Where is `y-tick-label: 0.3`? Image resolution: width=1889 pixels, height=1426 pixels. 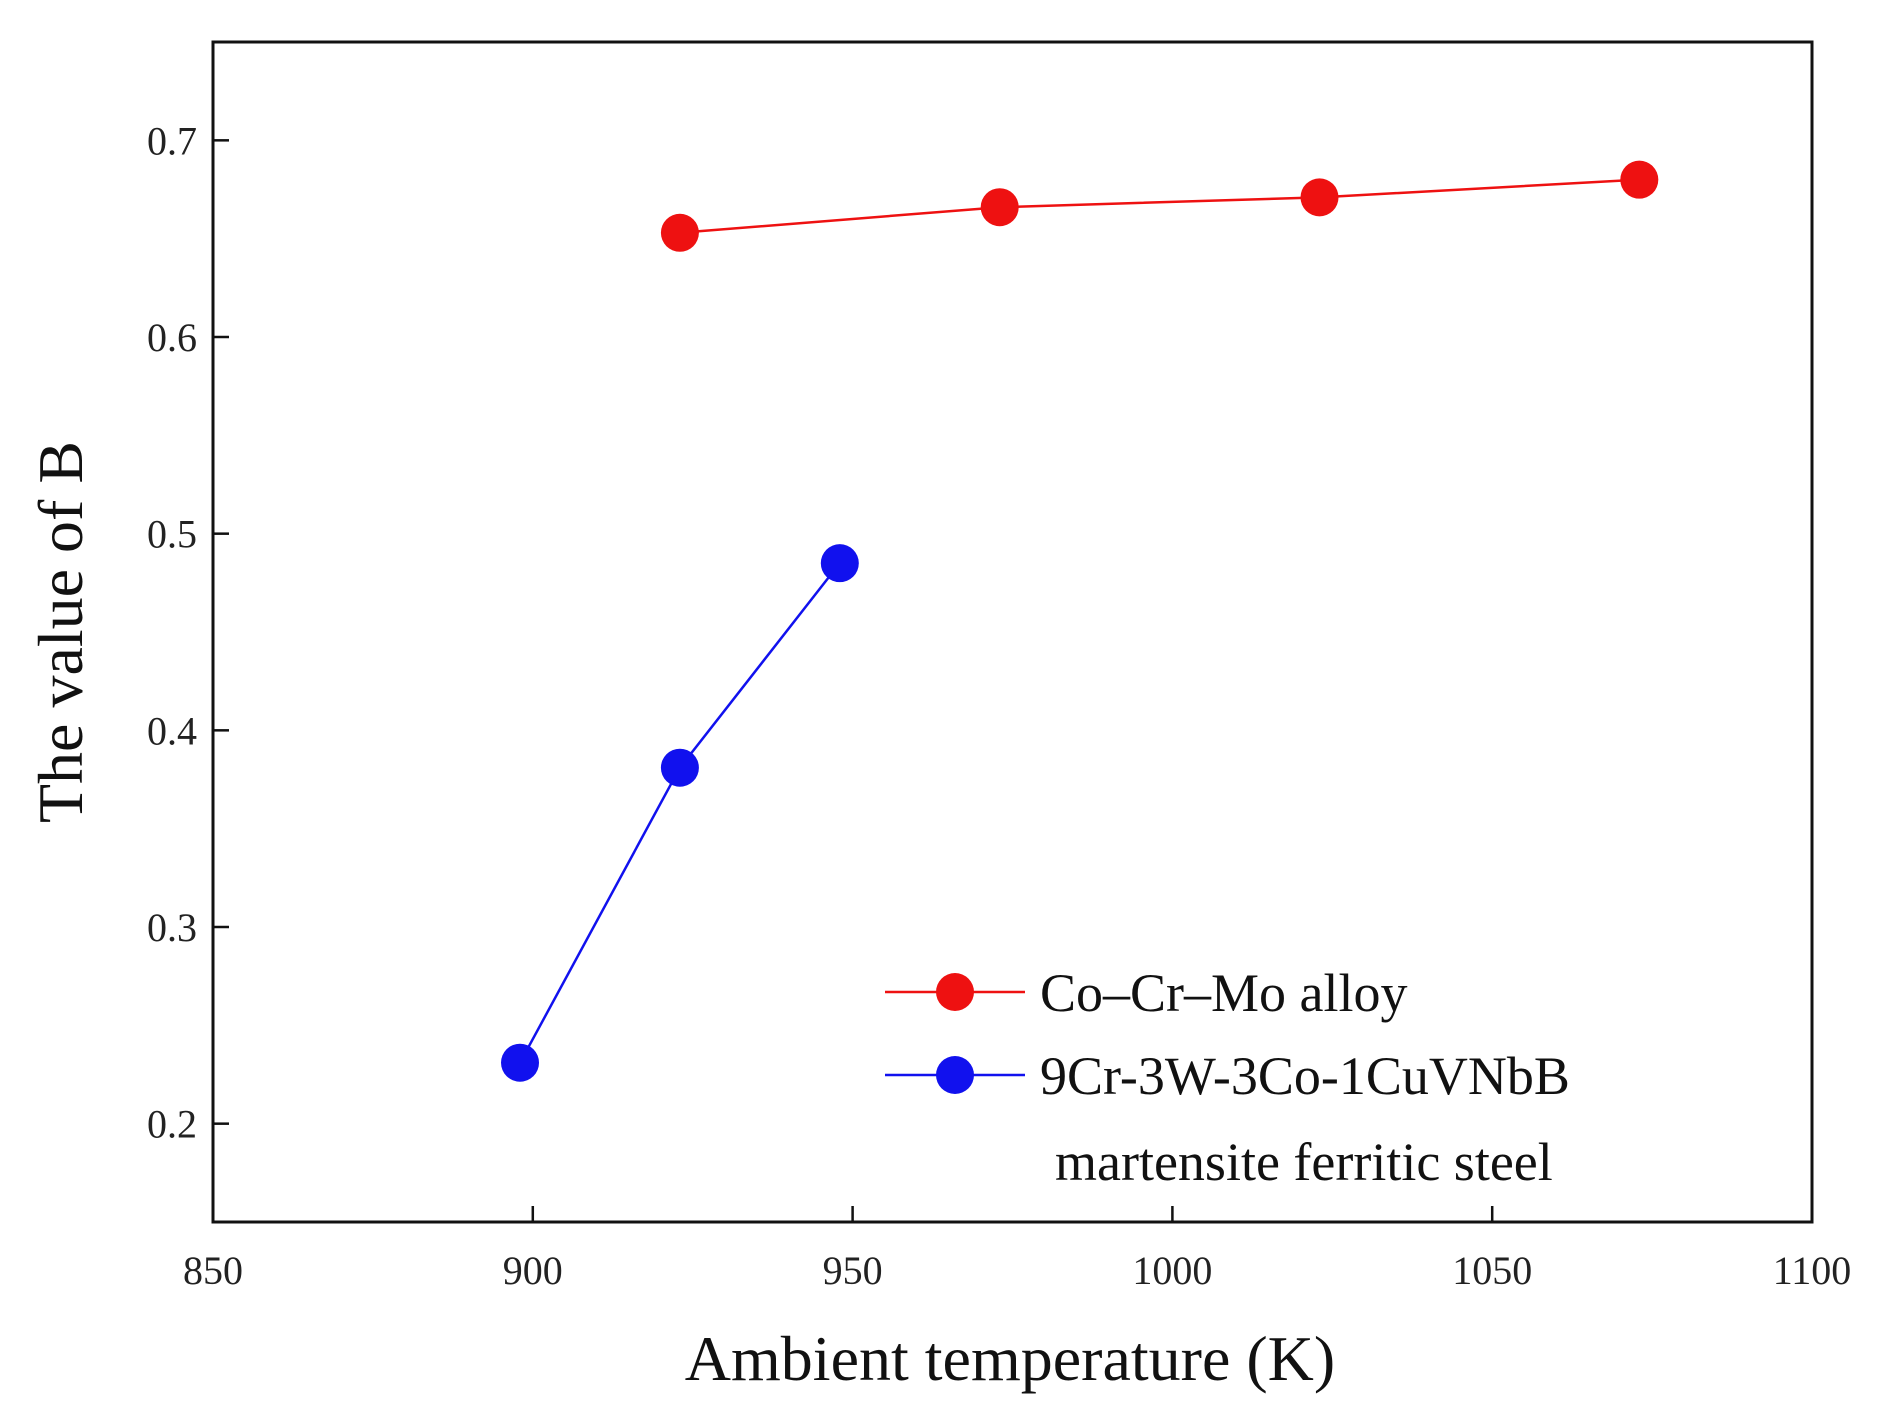
y-tick-label: 0.3 is located at coordinates (172, 927).